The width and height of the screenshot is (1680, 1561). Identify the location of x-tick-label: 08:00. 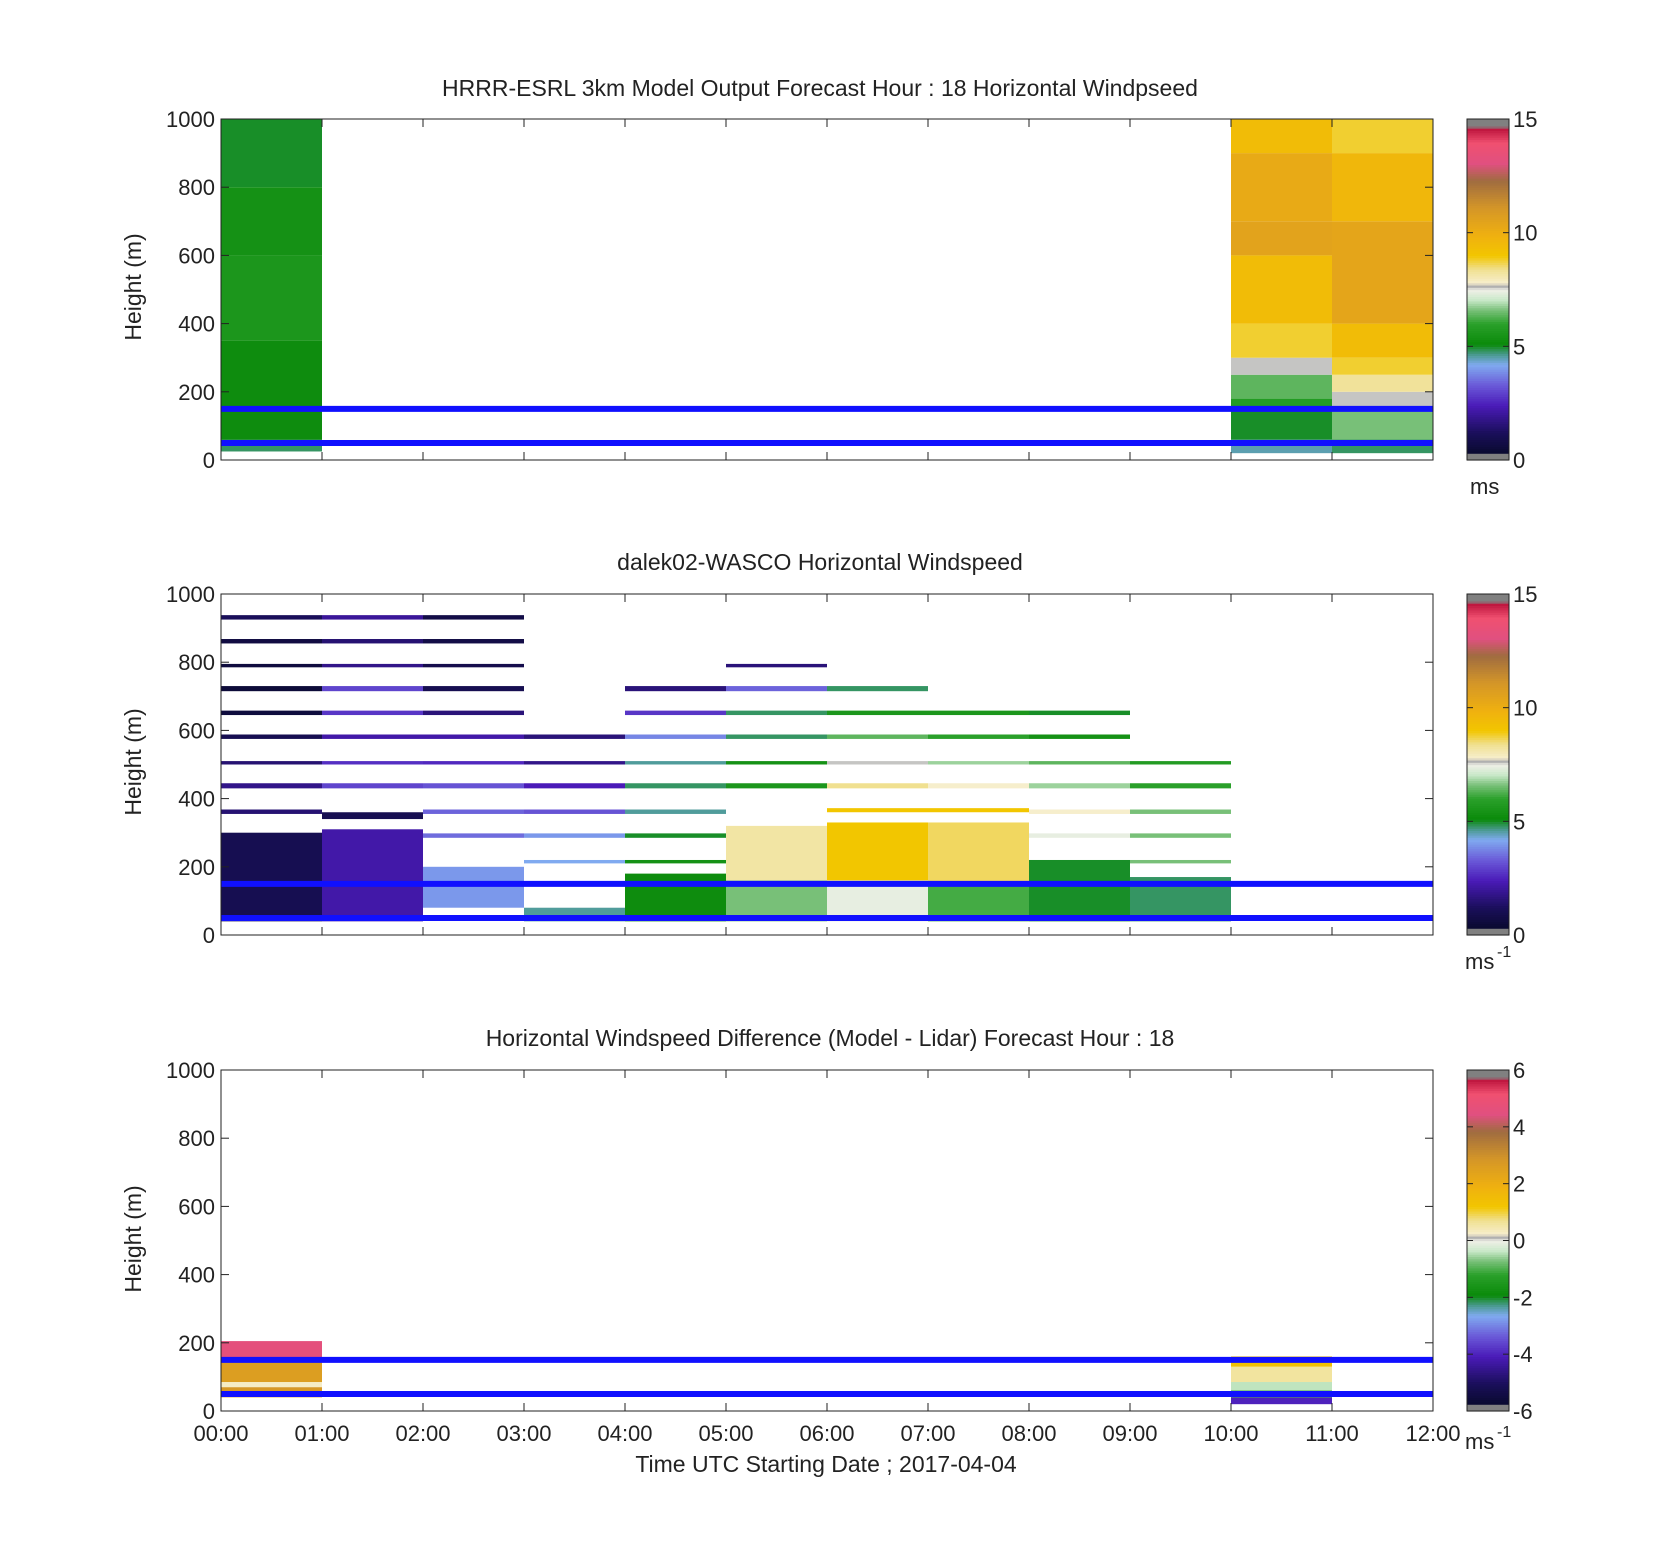
(1028, 1433).